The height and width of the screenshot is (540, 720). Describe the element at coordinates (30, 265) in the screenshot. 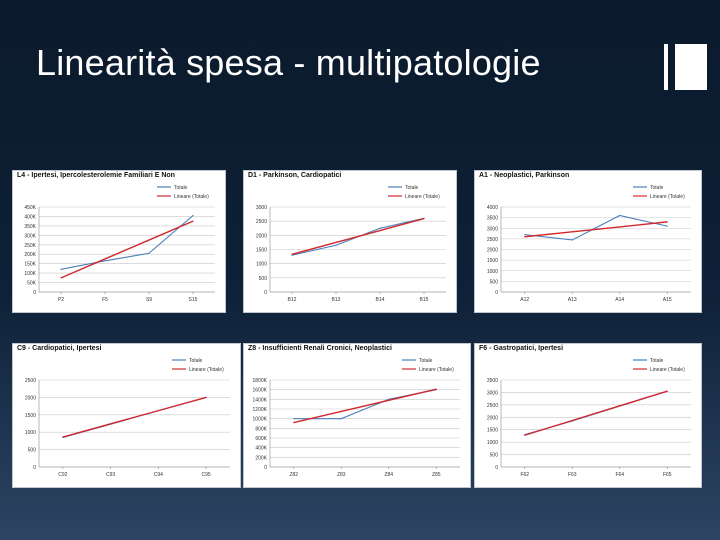

I see `y-tick-label: 150K` at that location.